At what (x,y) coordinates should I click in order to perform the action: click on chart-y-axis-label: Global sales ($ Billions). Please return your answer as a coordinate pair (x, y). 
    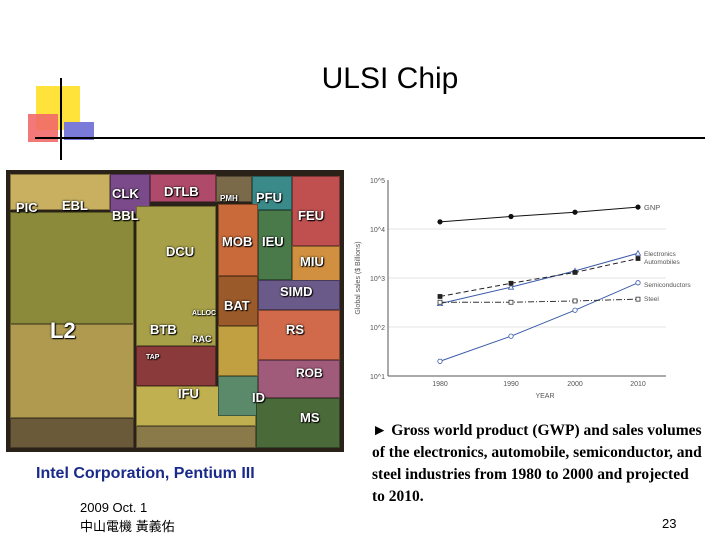
    Looking at the image, I should click on (358, 277).